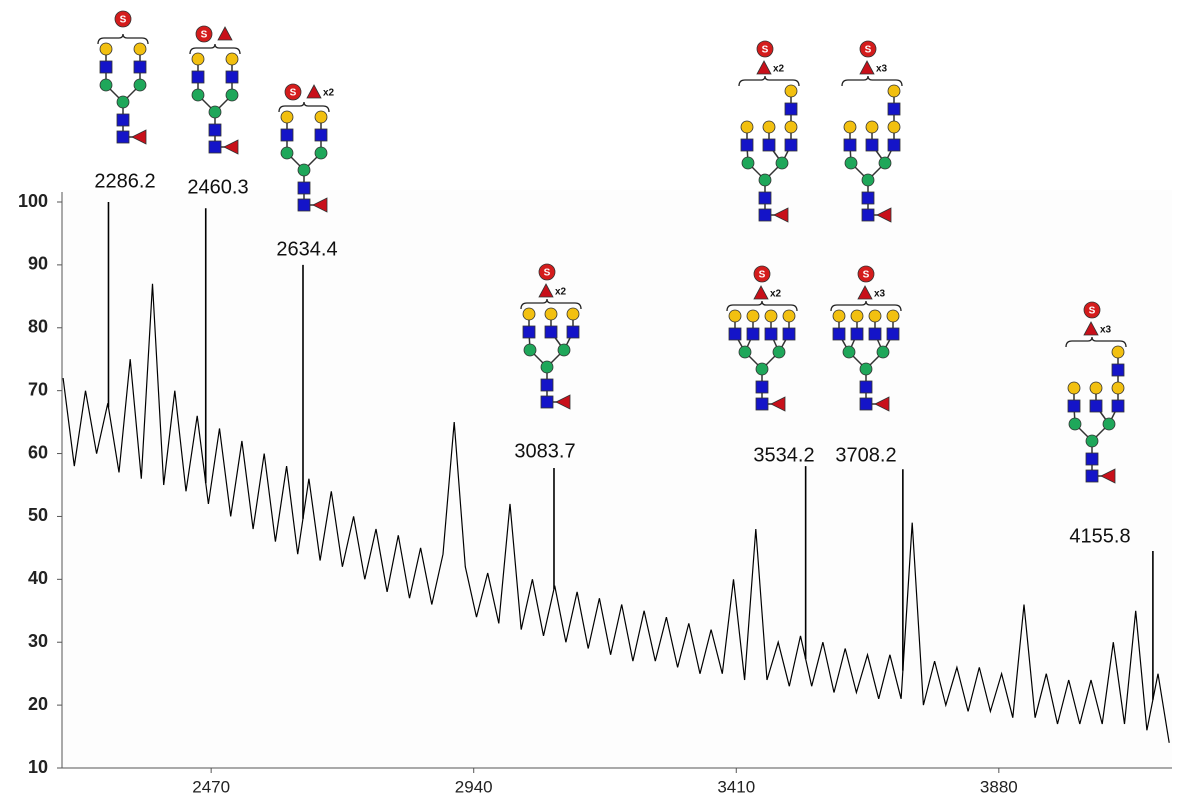 This screenshot has height=803, width=1177. Describe the element at coordinates (38, 327) in the screenshot. I see `y-tick-label: 80` at that location.